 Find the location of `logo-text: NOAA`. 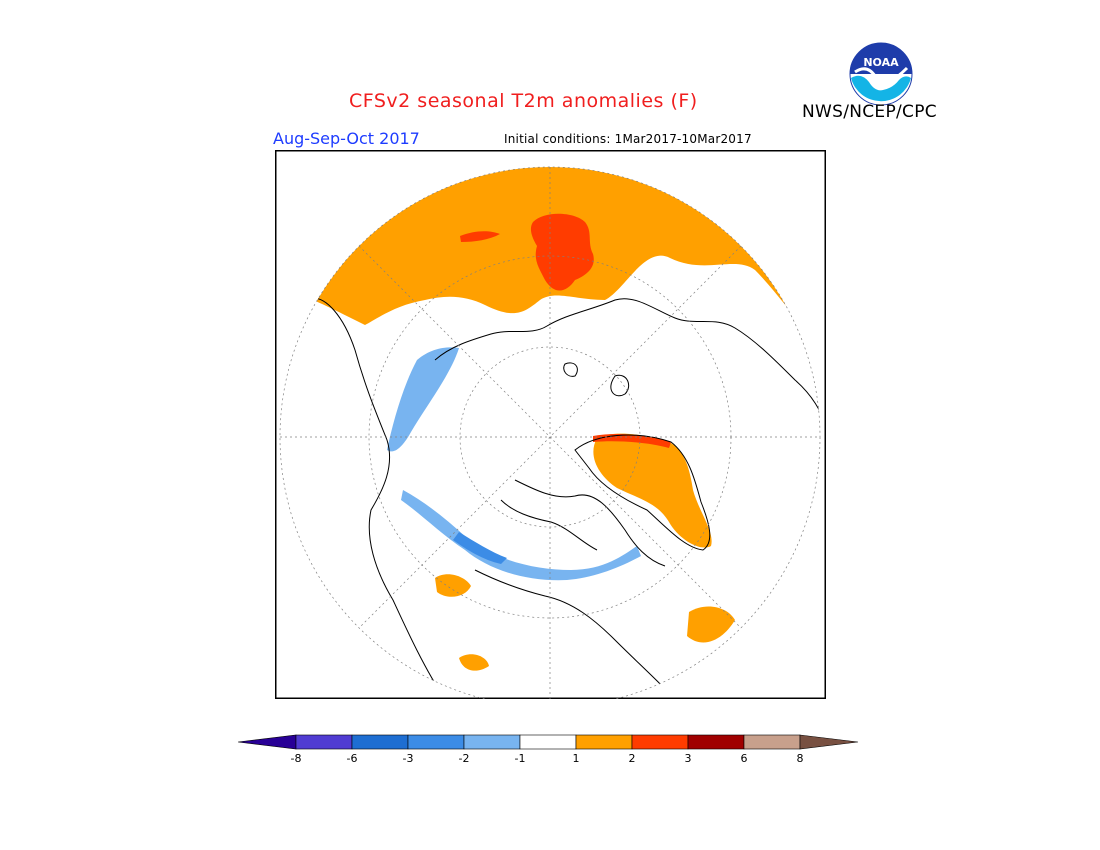

logo-text: NOAA is located at coordinates (881, 62).